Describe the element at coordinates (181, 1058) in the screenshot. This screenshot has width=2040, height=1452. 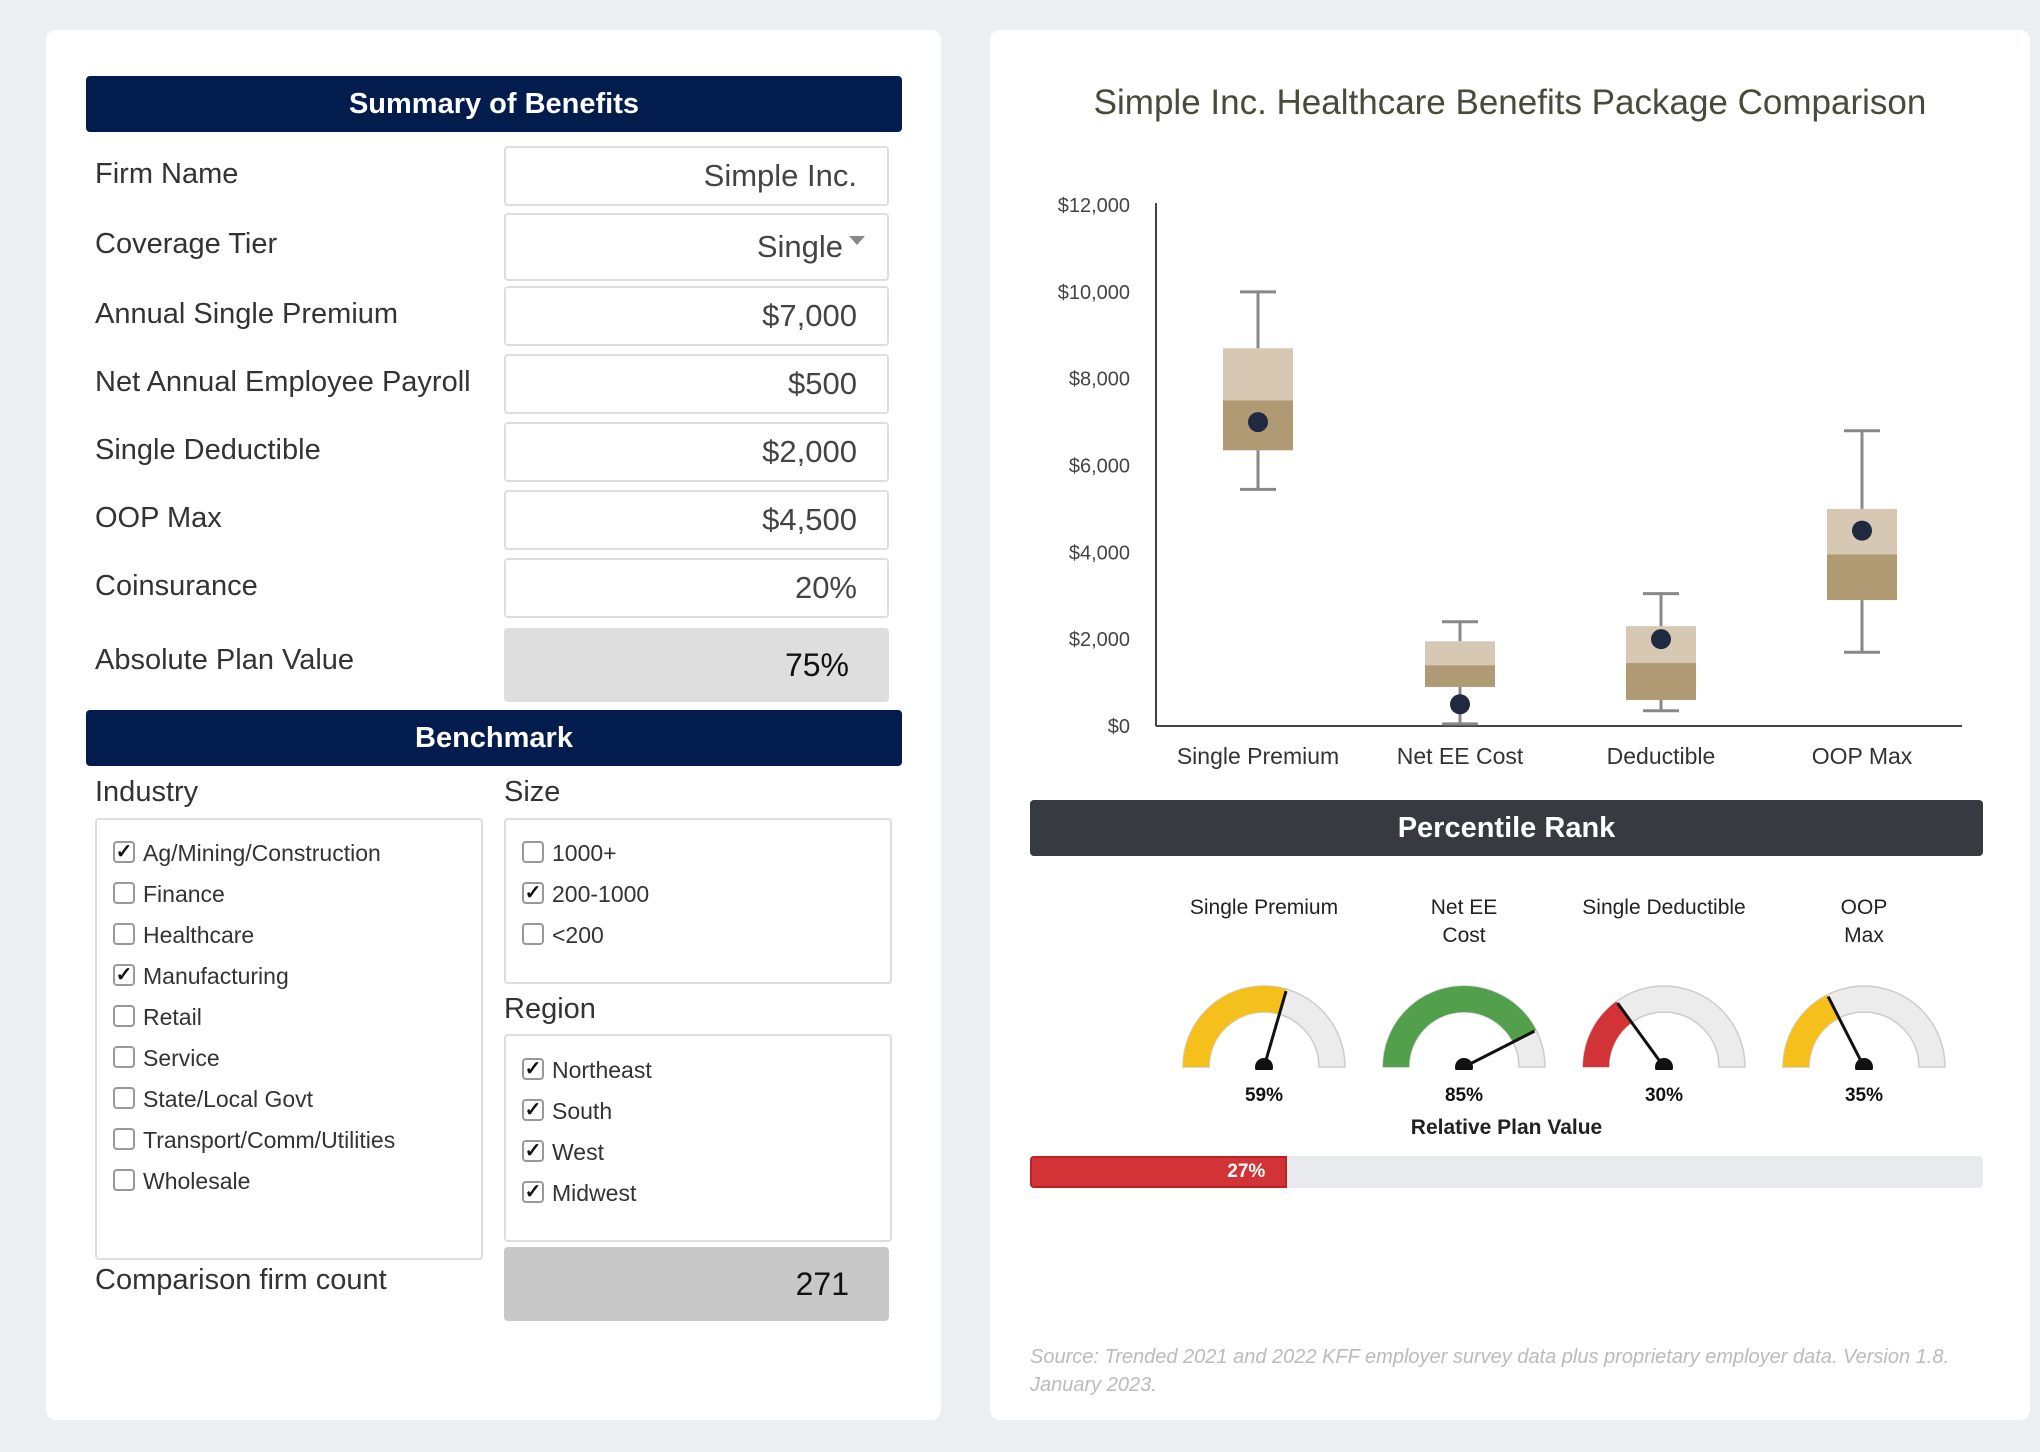
I see `industry-checkbox-label: Service` at that location.